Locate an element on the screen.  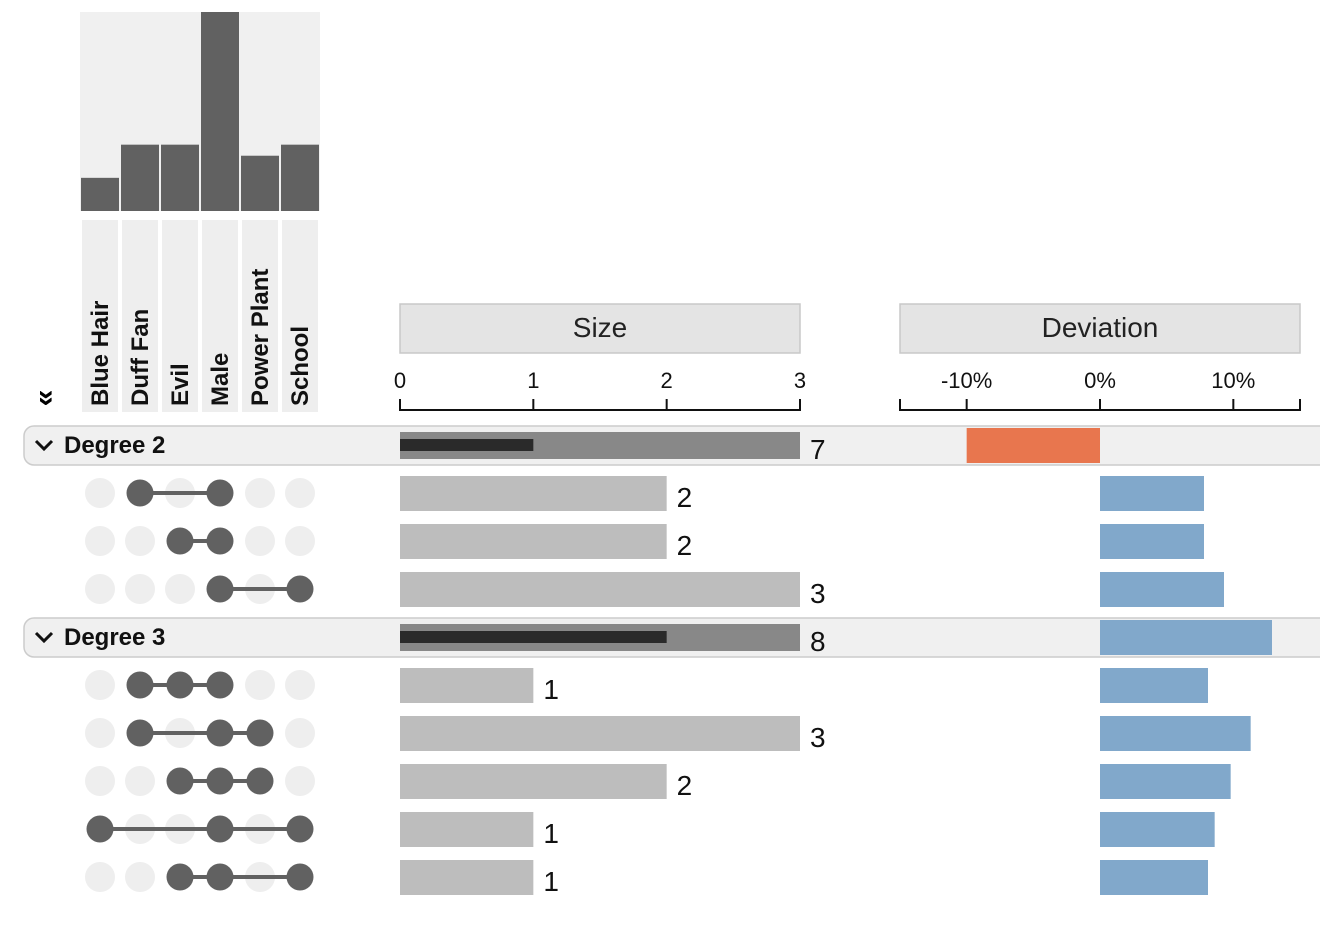
group-row: Degree 2 7 is located at coordinates (671, 445).